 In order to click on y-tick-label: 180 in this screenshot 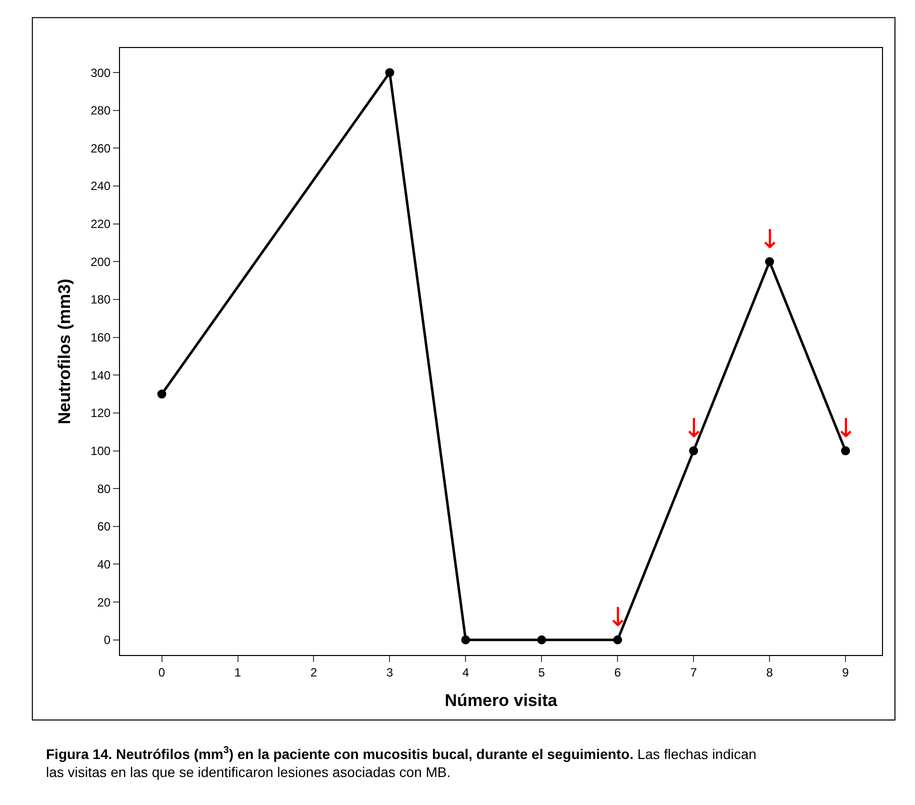, I will do `click(100, 299)`.